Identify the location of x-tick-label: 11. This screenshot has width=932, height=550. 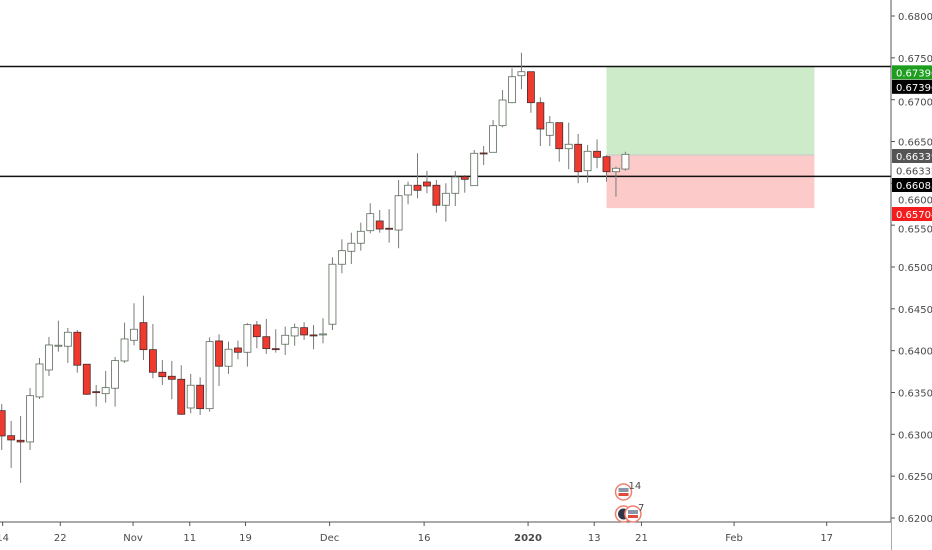
(189, 538).